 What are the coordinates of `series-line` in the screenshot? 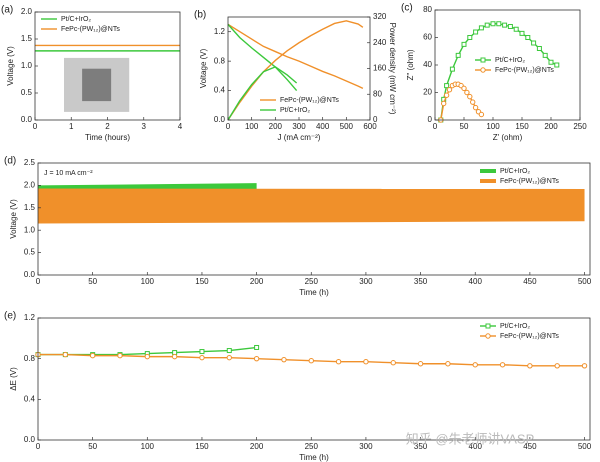 It's located at (262, 93).